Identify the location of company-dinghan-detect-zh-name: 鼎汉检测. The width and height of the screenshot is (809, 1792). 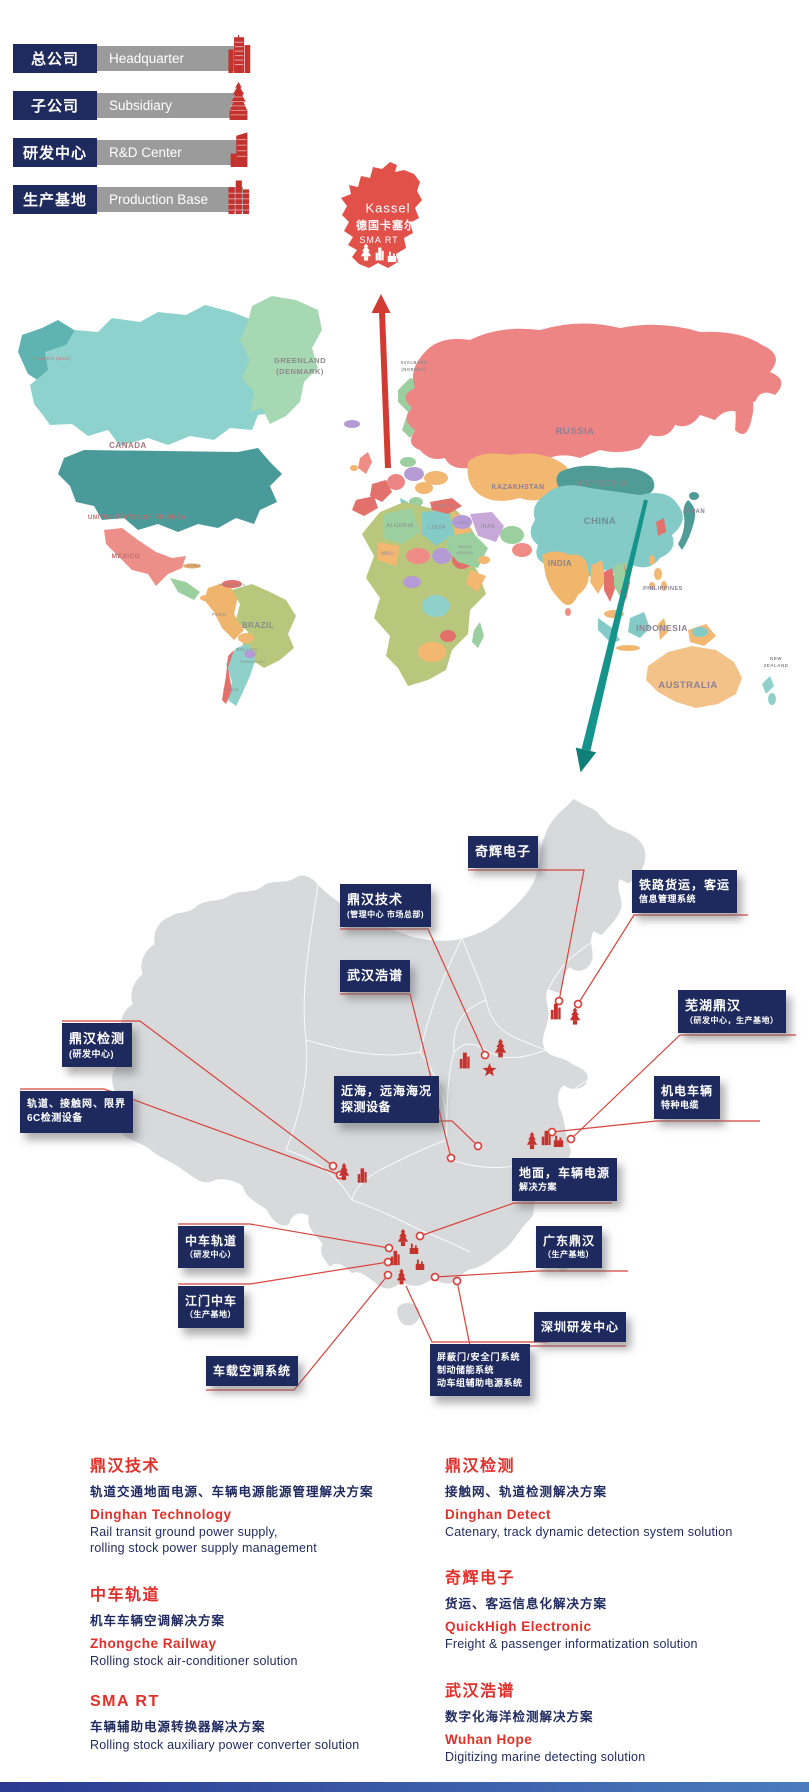
(480, 1466).